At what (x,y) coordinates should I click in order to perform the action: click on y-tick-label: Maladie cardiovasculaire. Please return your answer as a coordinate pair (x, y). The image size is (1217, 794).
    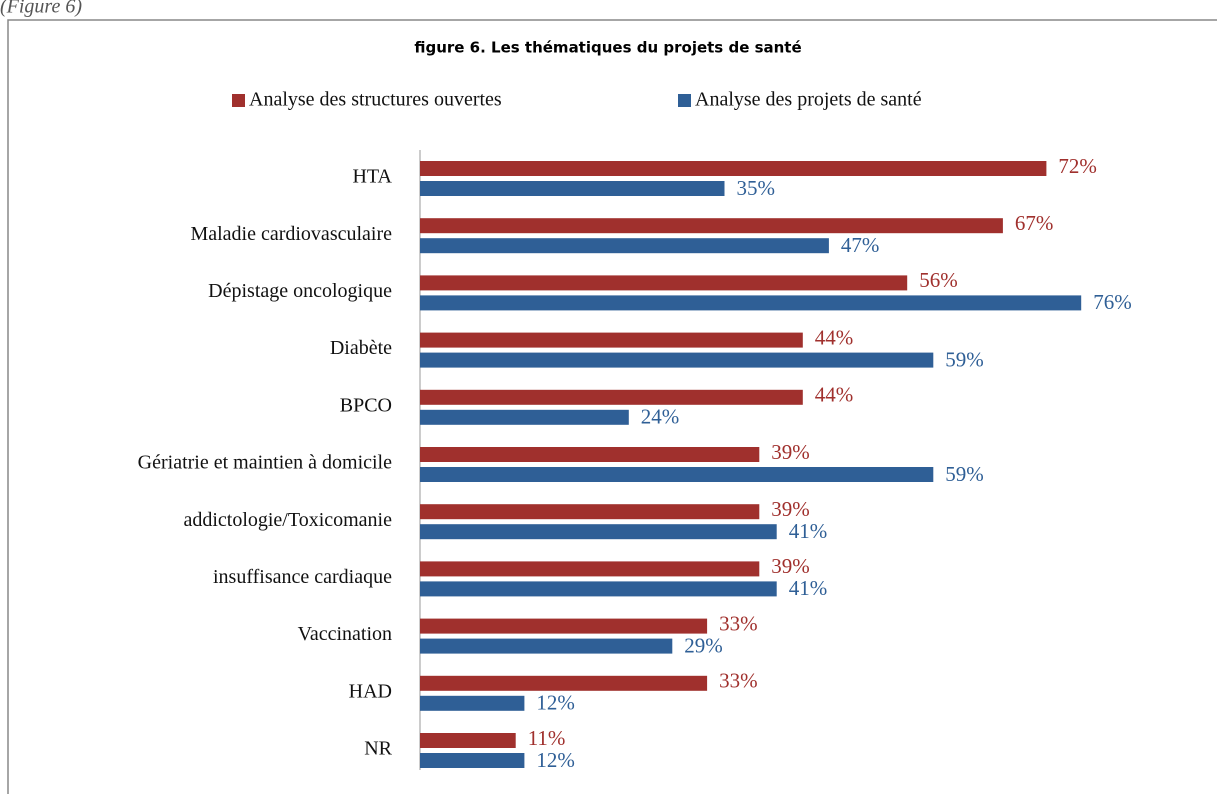
    Looking at the image, I should click on (291, 234).